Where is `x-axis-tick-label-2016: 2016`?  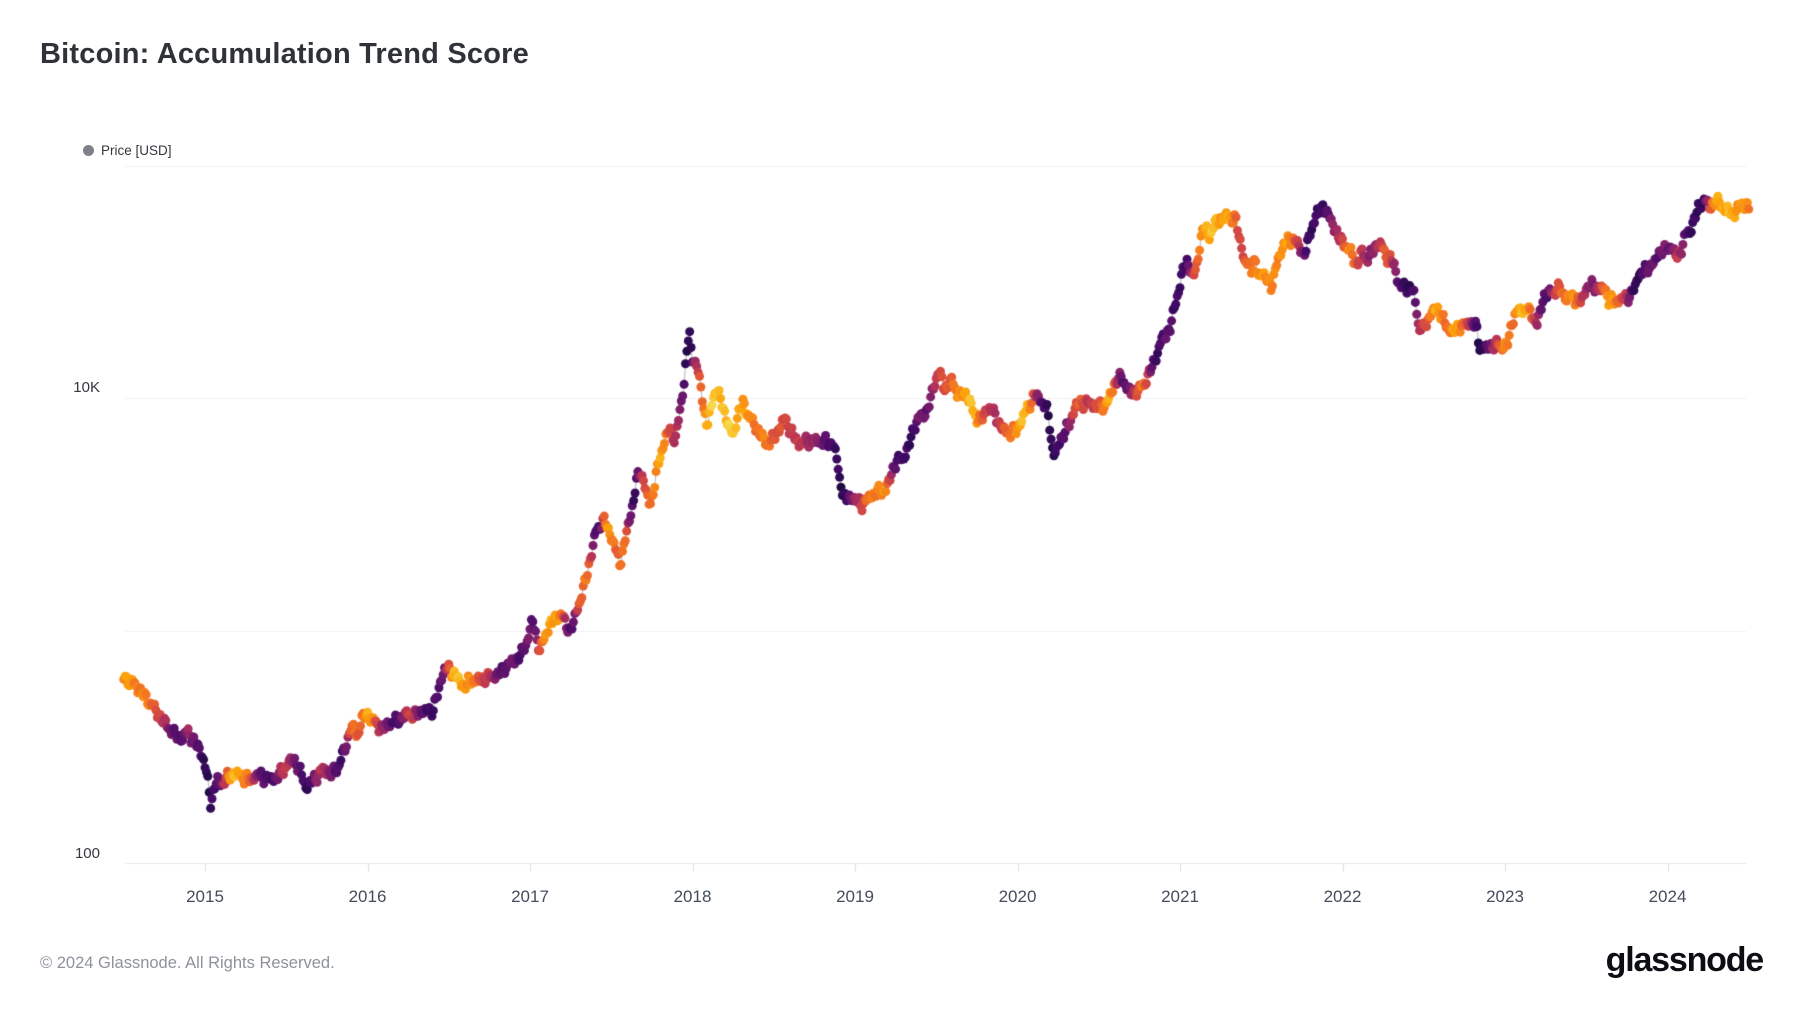
x-axis-tick-label-2016: 2016 is located at coordinates (367, 896).